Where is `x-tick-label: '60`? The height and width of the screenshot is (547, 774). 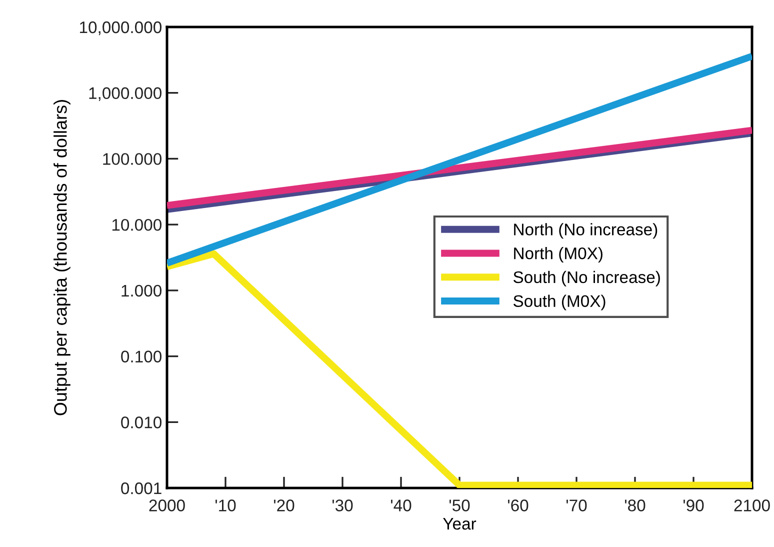
x-tick-label: '60 is located at coordinates (518, 506).